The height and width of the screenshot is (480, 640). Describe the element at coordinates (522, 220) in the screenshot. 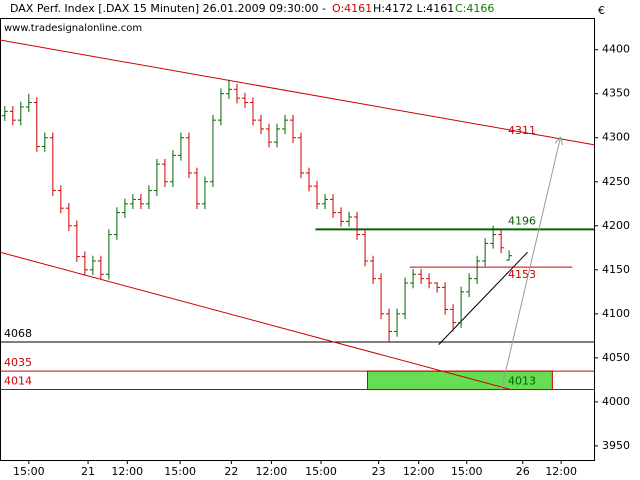

I see `level-label: 4196` at that location.